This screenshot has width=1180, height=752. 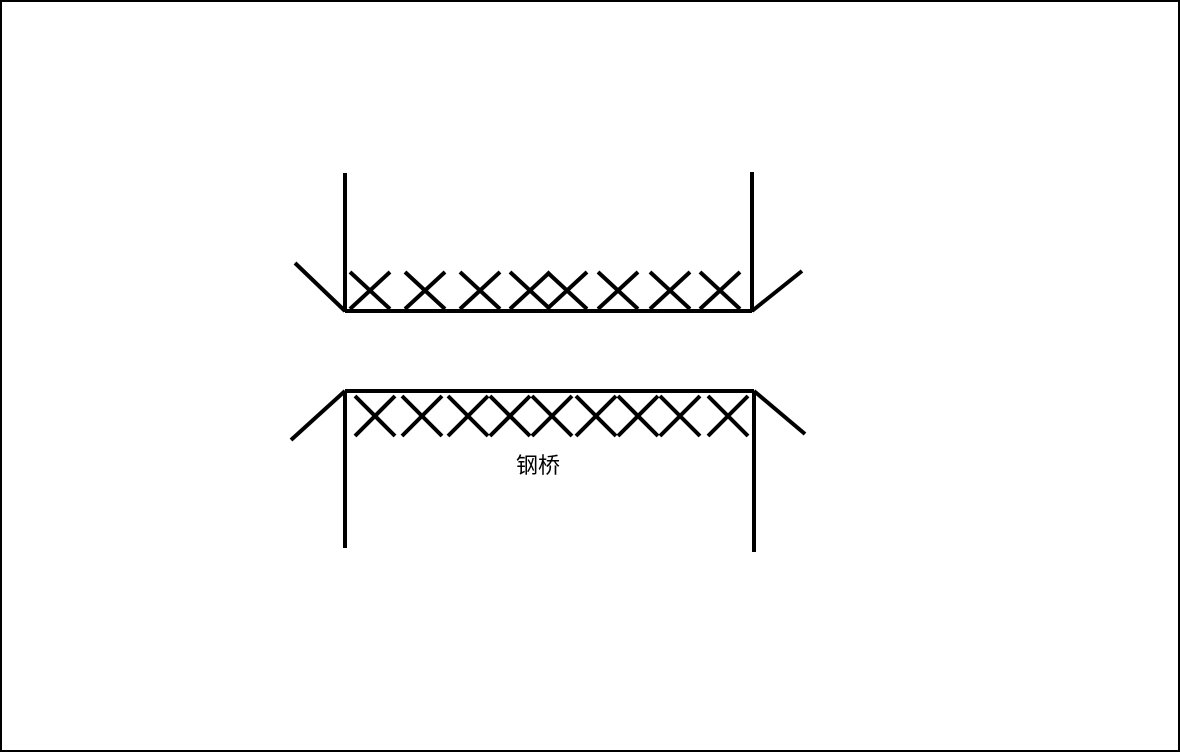 I want to click on upper-right-wing, so click(x=777, y=291).